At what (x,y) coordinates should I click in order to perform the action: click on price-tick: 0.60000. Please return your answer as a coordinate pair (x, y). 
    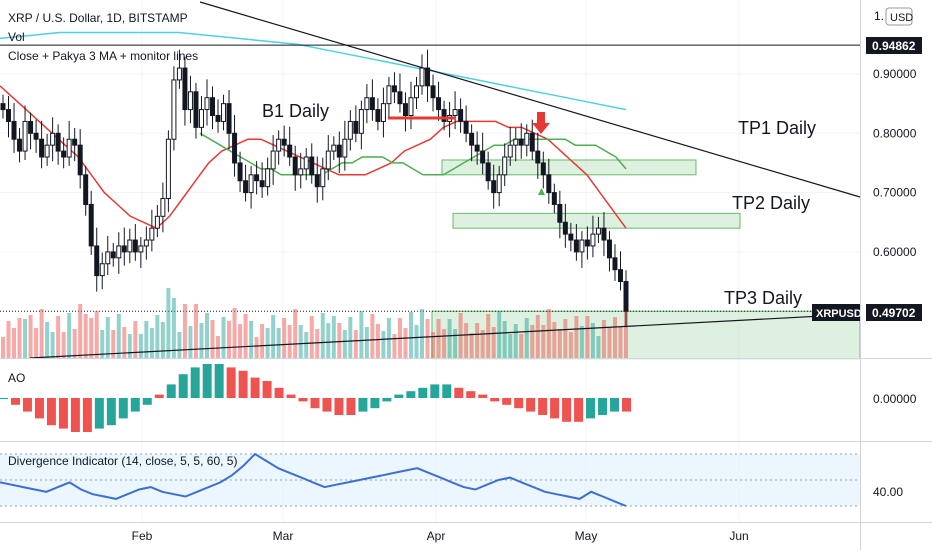
    Looking at the image, I should click on (895, 252).